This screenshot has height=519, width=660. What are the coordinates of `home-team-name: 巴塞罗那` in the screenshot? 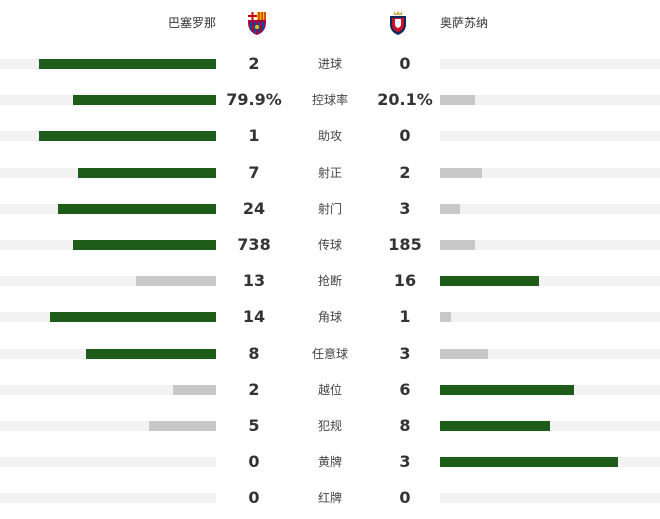 It's located at (191, 23).